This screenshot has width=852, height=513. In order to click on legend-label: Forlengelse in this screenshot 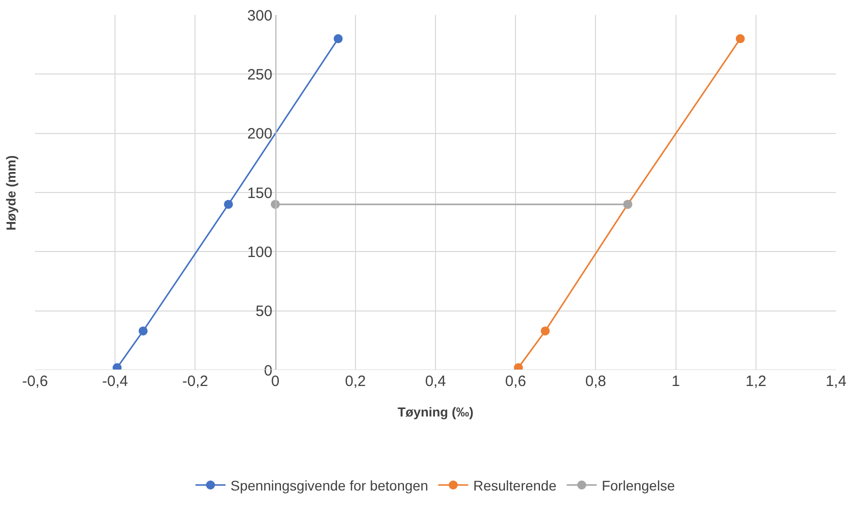, I will do `click(639, 485)`.